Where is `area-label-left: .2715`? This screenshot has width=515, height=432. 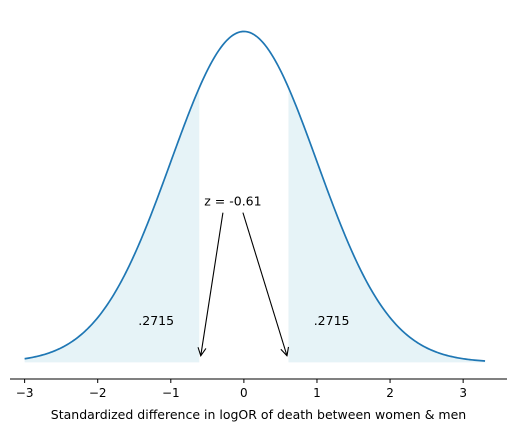
area-label-left: .2715 is located at coordinates (156, 320).